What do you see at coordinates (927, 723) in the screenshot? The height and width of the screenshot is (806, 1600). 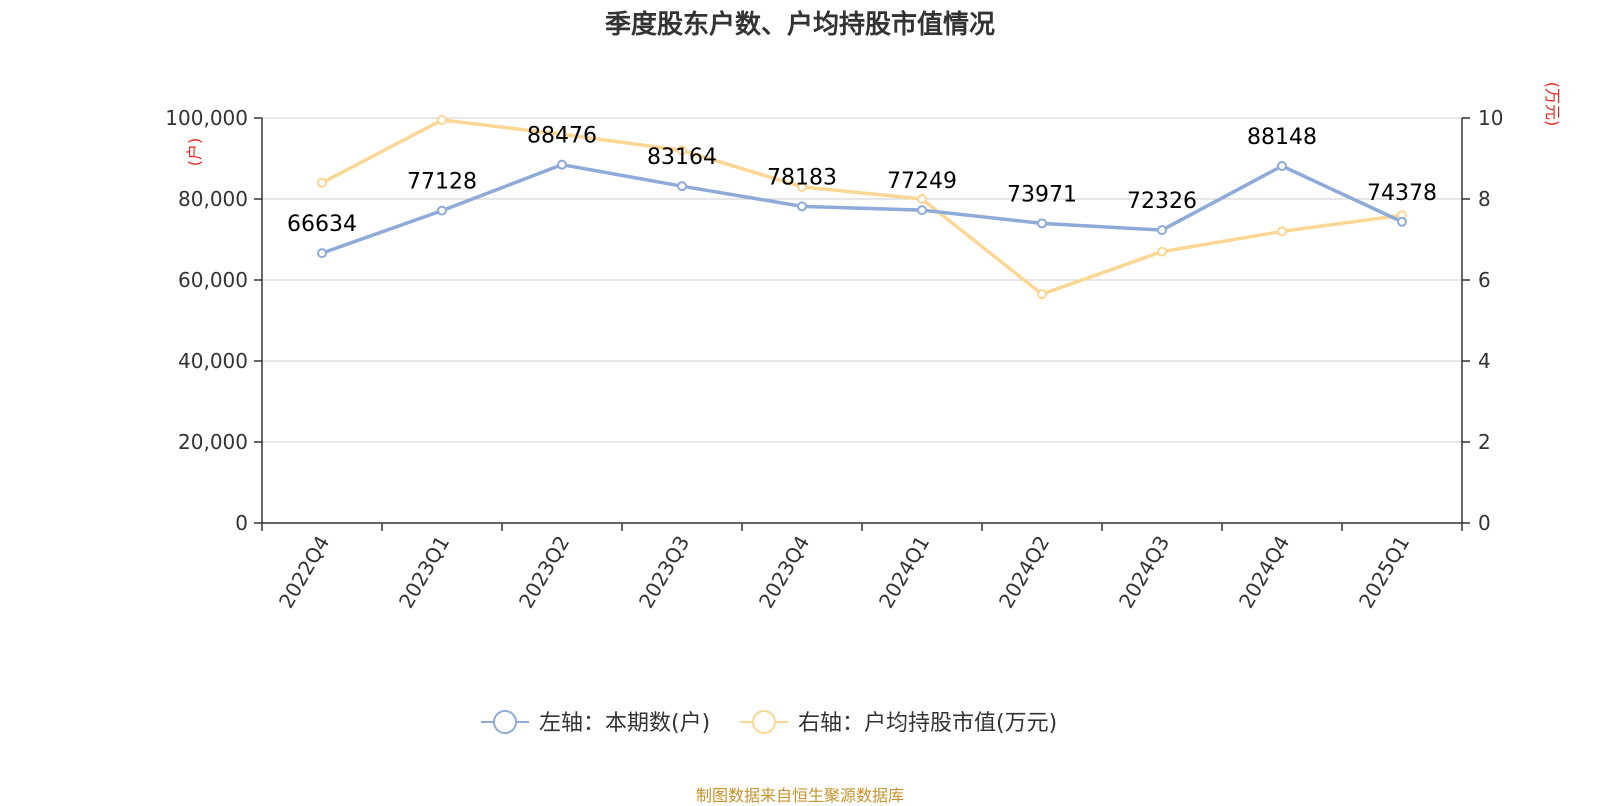 I see `legend-right-series-label: 右轴：户均持股市值(万元)` at bounding box center [927, 723].